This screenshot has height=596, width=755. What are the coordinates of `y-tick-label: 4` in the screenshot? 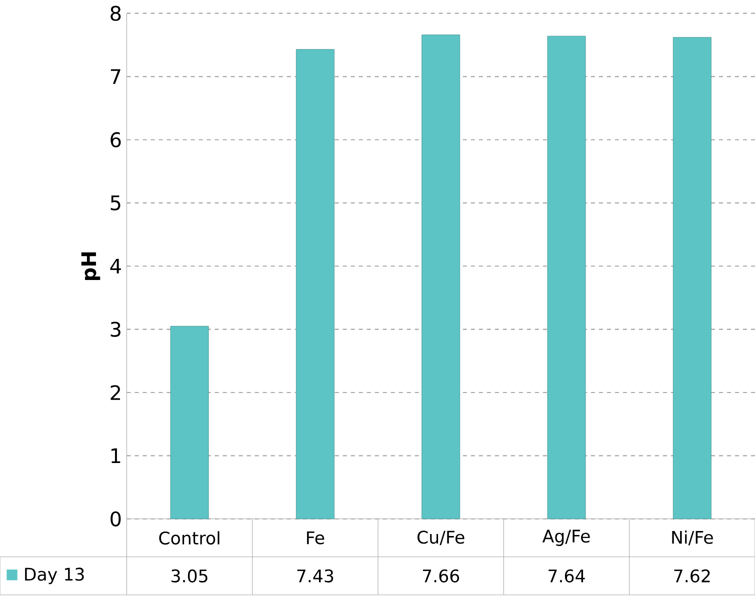 It's located at (115, 266).